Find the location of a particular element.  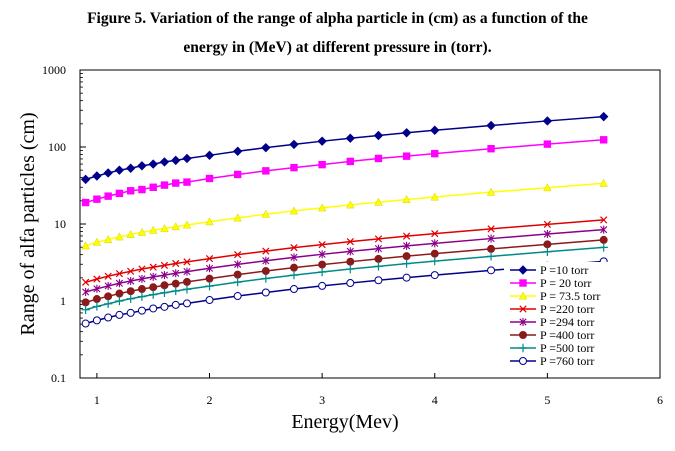

legend-entry: P =400 torr is located at coordinates (552, 335).